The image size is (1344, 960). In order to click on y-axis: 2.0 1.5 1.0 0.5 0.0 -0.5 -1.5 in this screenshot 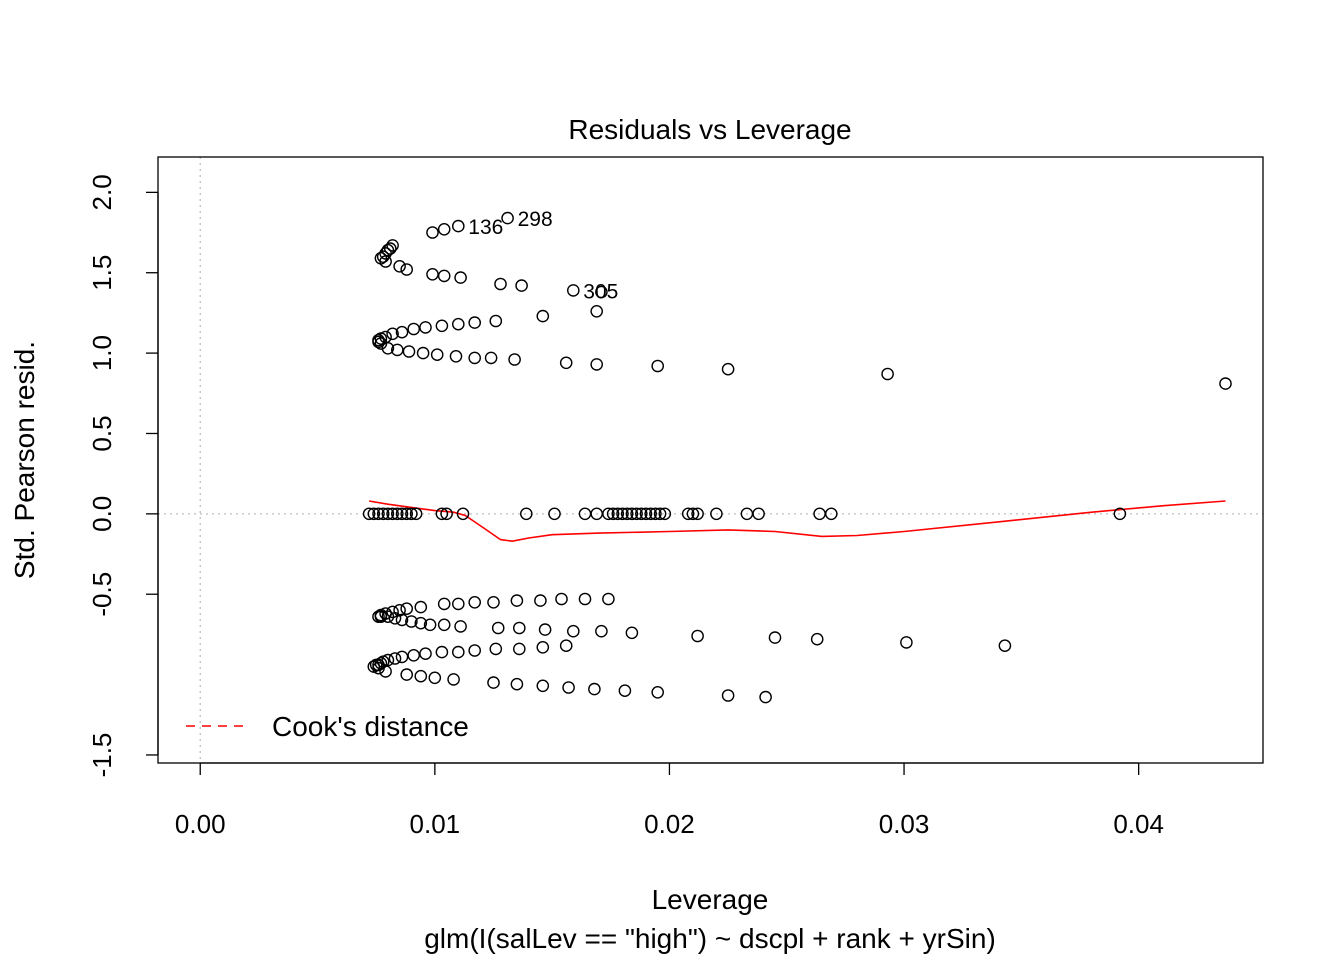, I will do `click(123, 475)`.